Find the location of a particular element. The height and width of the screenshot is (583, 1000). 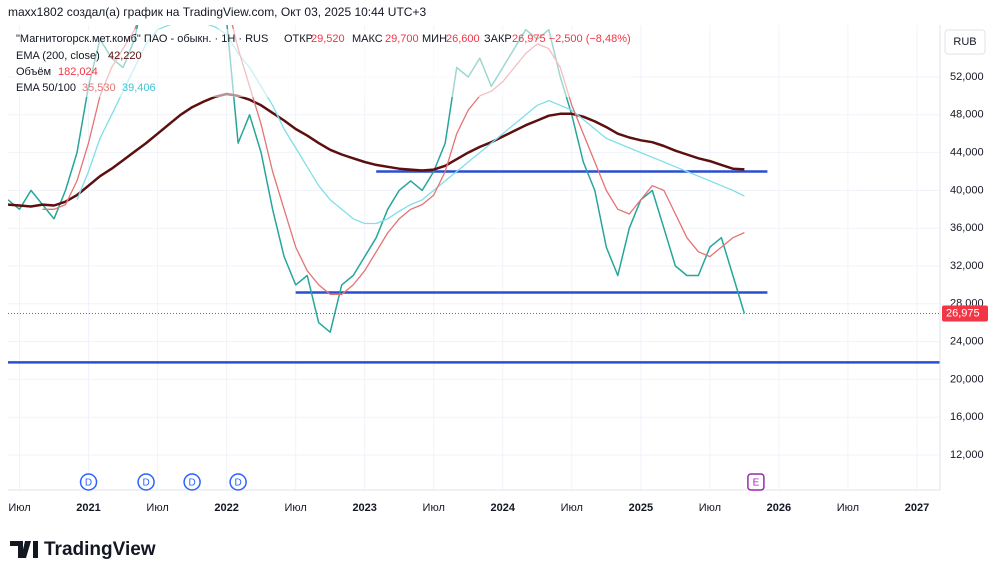

footer-logo: TradingView is located at coordinates (83, 549).